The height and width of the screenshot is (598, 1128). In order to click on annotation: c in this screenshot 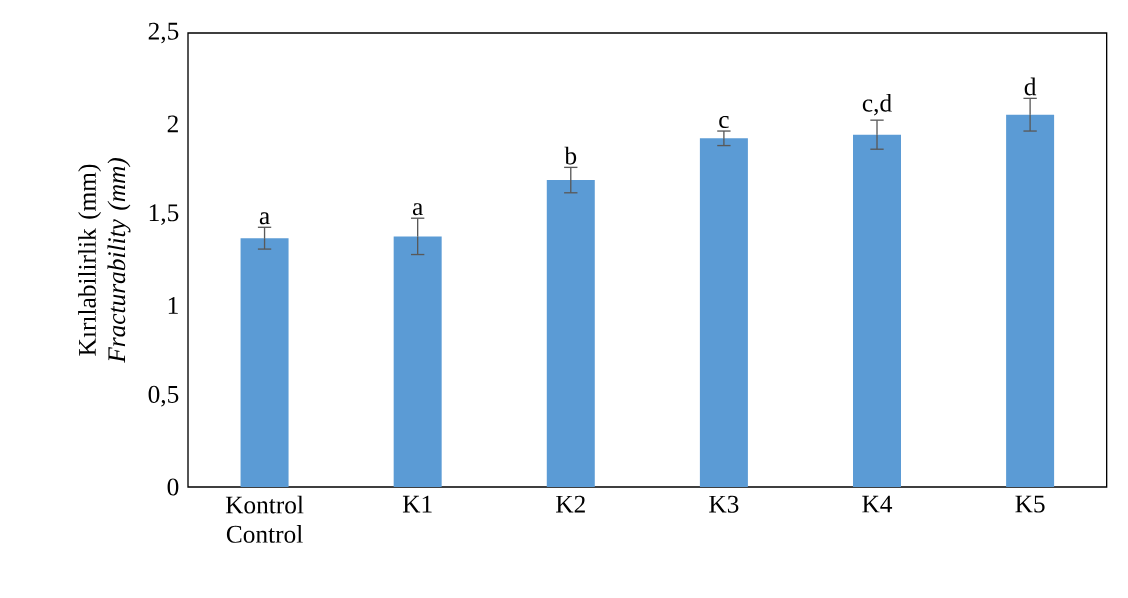, I will do `click(724, 122)`.